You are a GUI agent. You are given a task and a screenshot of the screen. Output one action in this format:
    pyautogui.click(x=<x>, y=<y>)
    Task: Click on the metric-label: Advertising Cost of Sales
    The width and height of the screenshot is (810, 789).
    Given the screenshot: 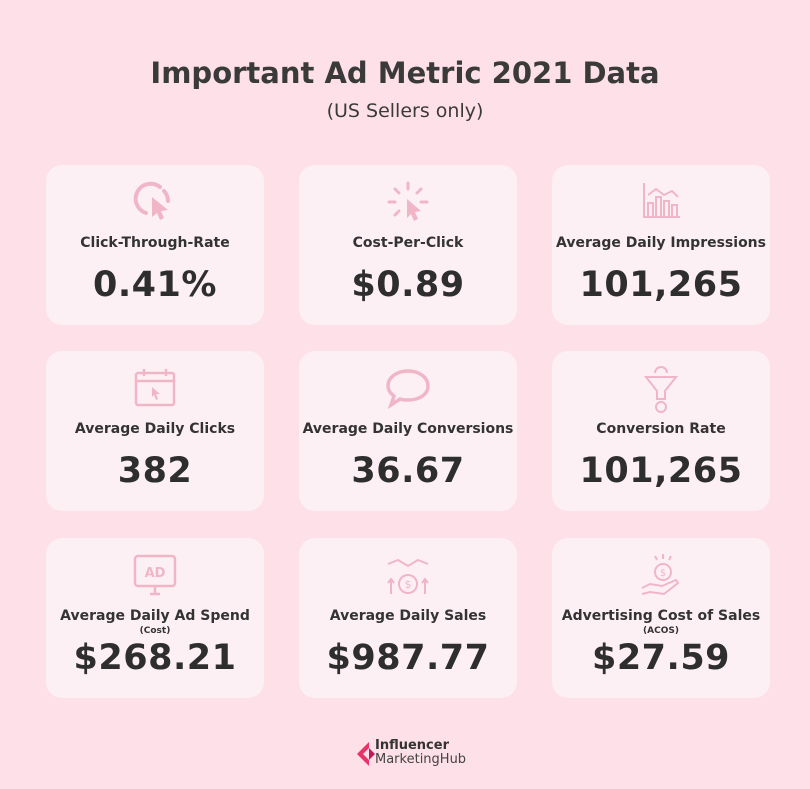 What is the action you would take?
    pyautogui.click(x=661, y=616)
    